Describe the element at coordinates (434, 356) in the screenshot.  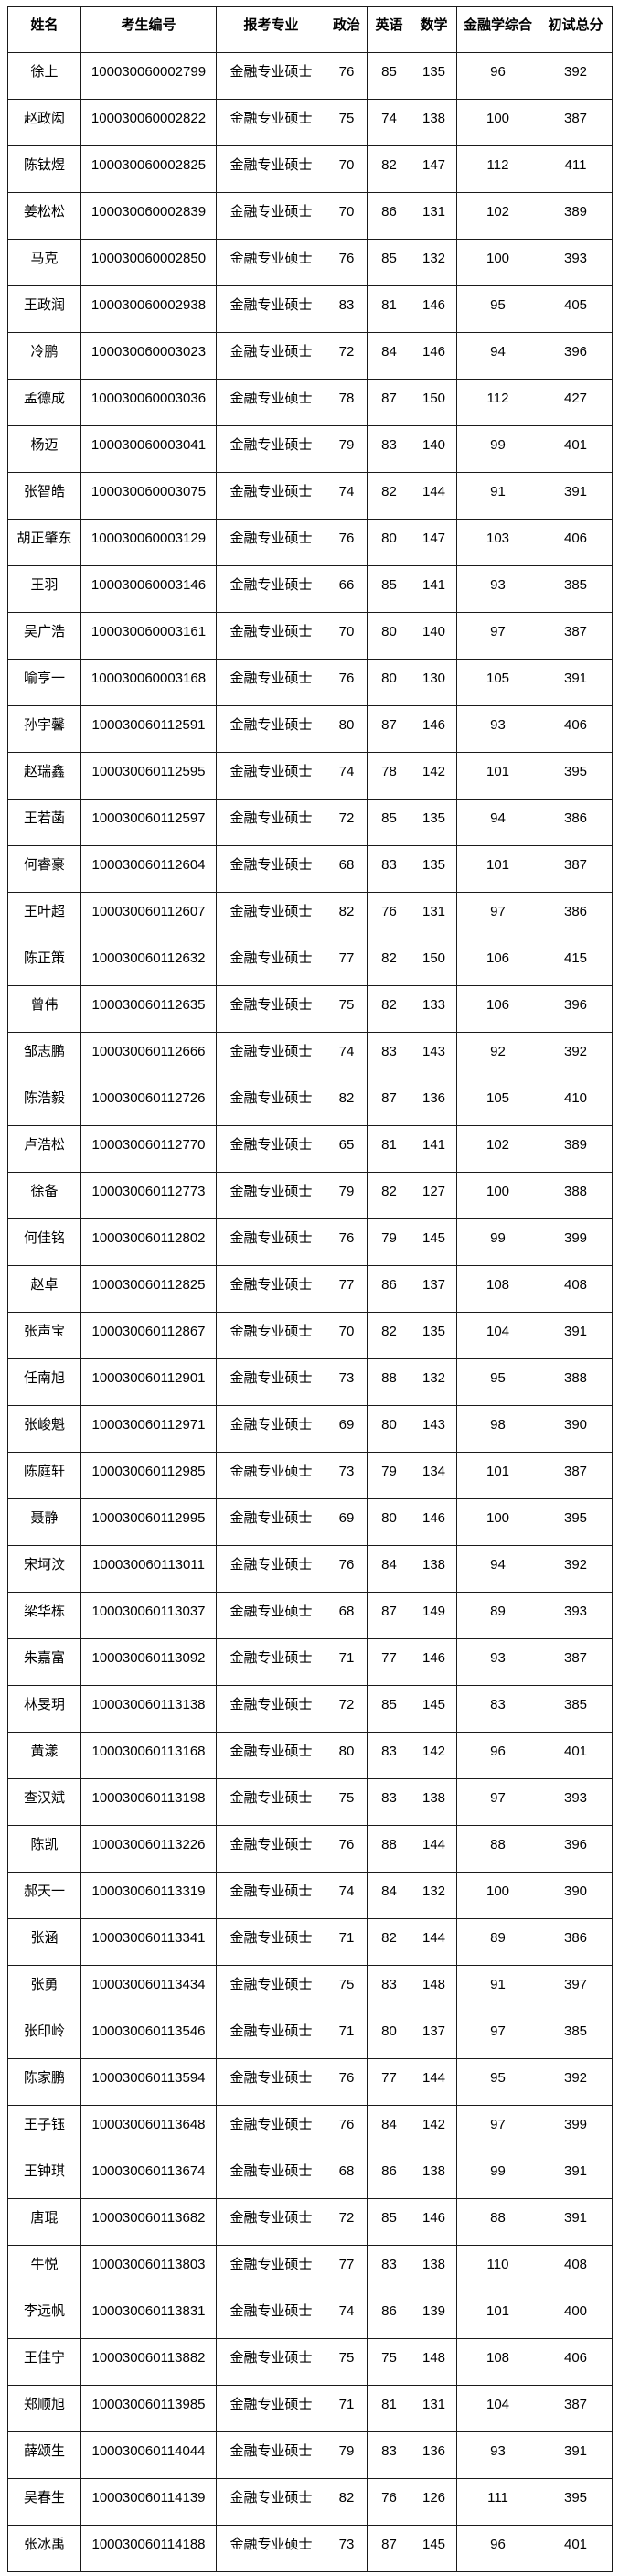
I see `cell-math: 146` at that location.